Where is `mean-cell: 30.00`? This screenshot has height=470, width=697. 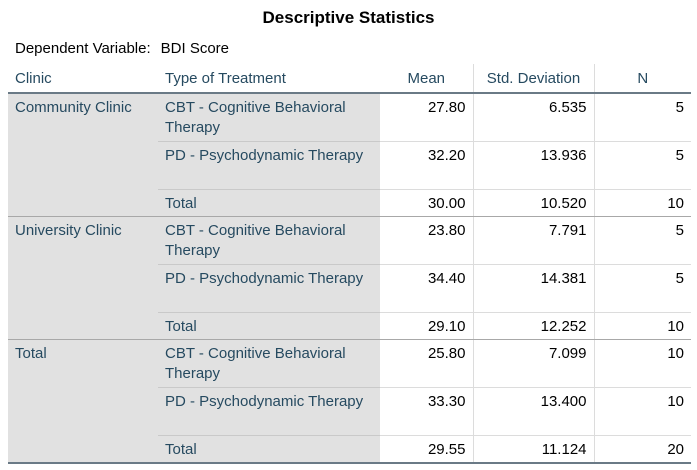 mean-cell: 30.00 is located at coordinates (427, 203).